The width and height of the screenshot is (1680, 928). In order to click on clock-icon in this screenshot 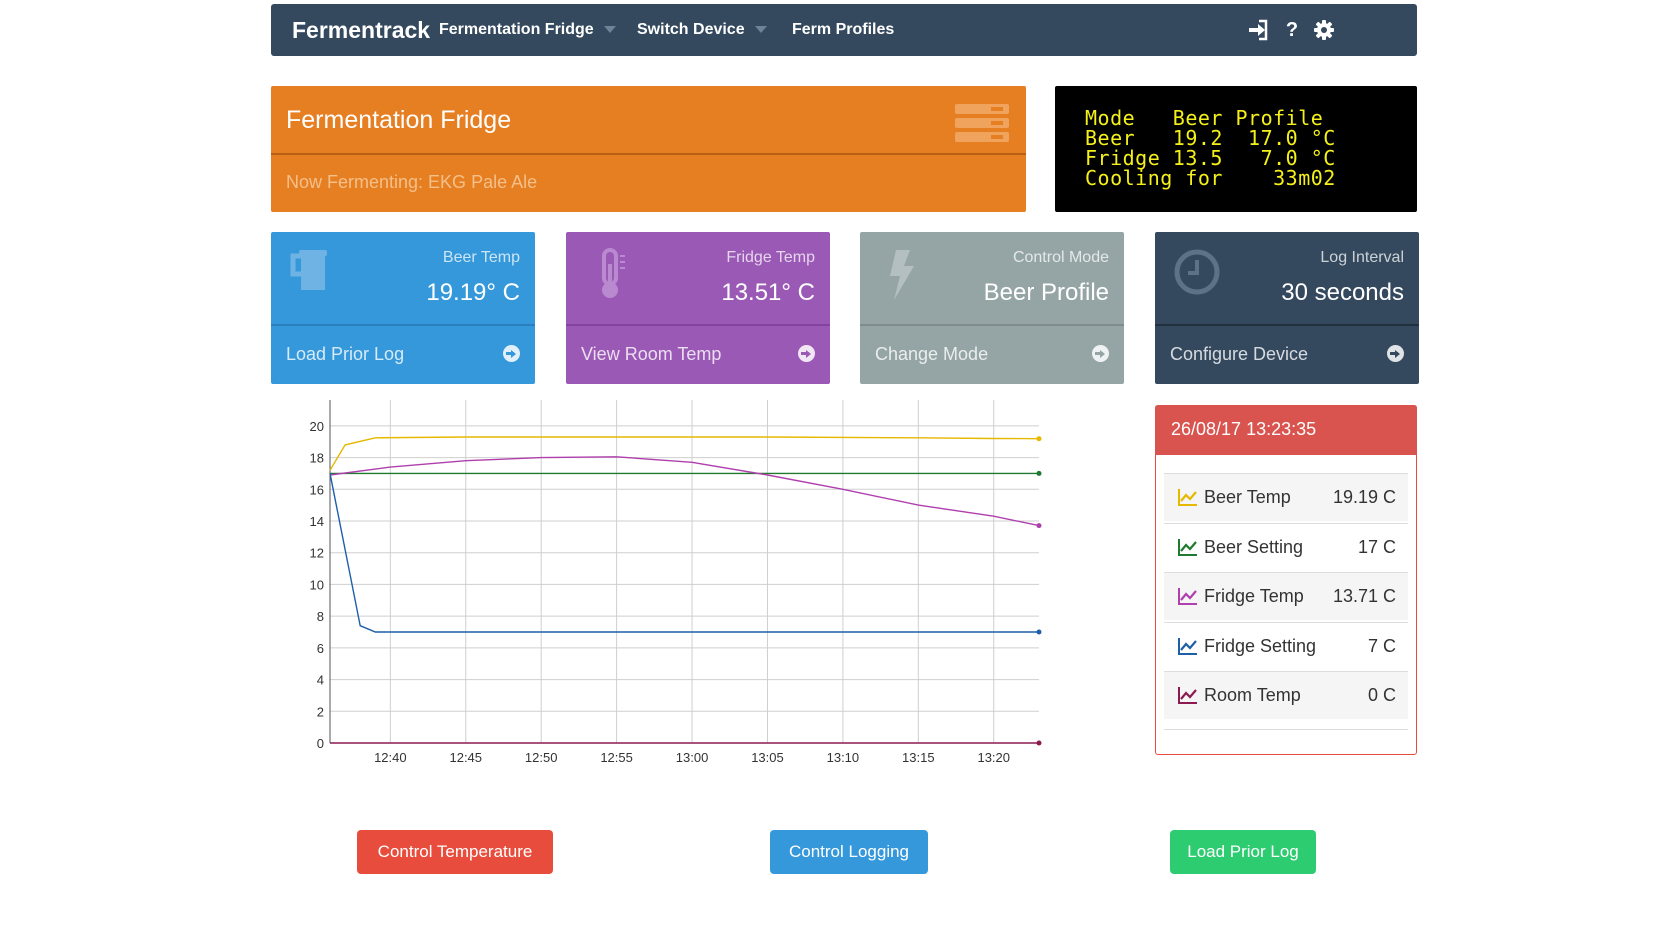, I will do `click(1198, 273)`.